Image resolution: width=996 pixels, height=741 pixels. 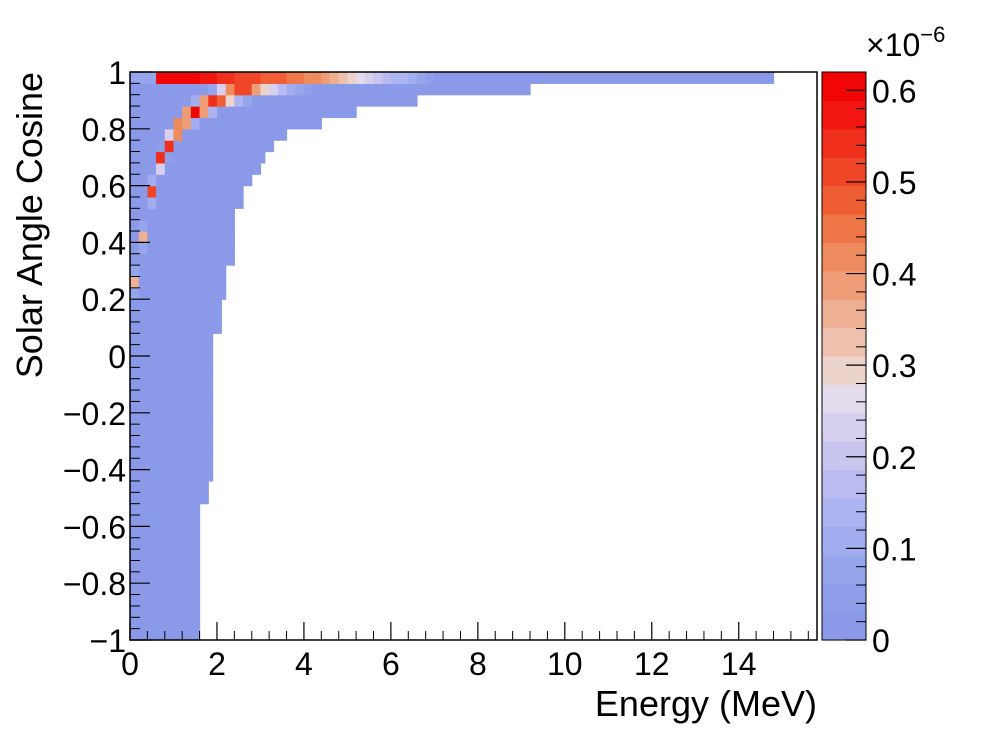 What do you see at coordinates (94, 527) in the screenshot?
I see `y-tick-label: −0.6` at bounding box center [94, 527].